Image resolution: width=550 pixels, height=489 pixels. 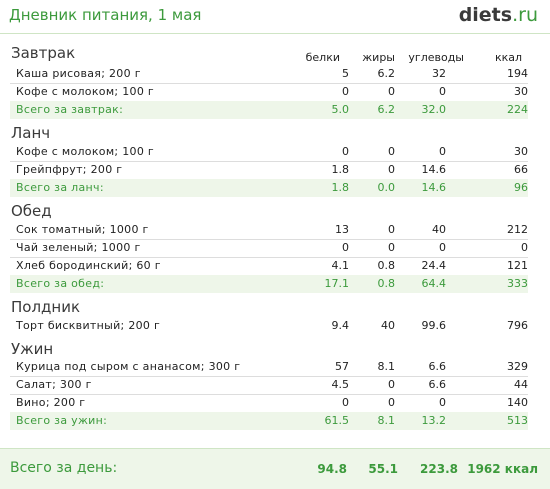 I want to click on total-fat: 6.2, so click(x=386, y=109).